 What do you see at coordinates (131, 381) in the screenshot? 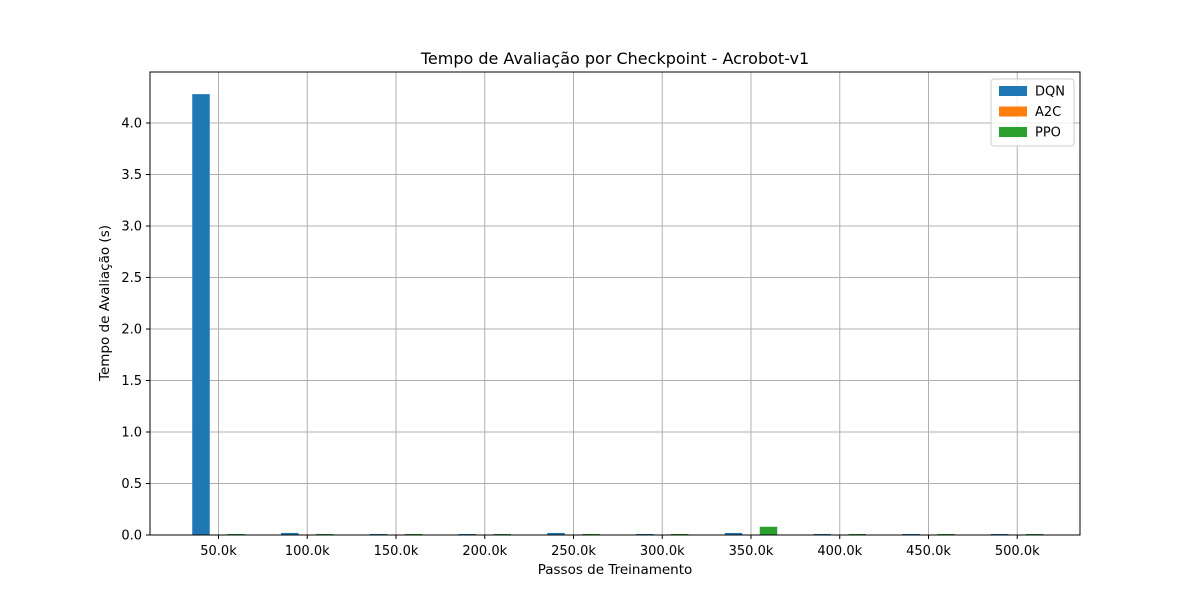
I see `y-tick-label: 1.5` at bounding box center [131, 381].